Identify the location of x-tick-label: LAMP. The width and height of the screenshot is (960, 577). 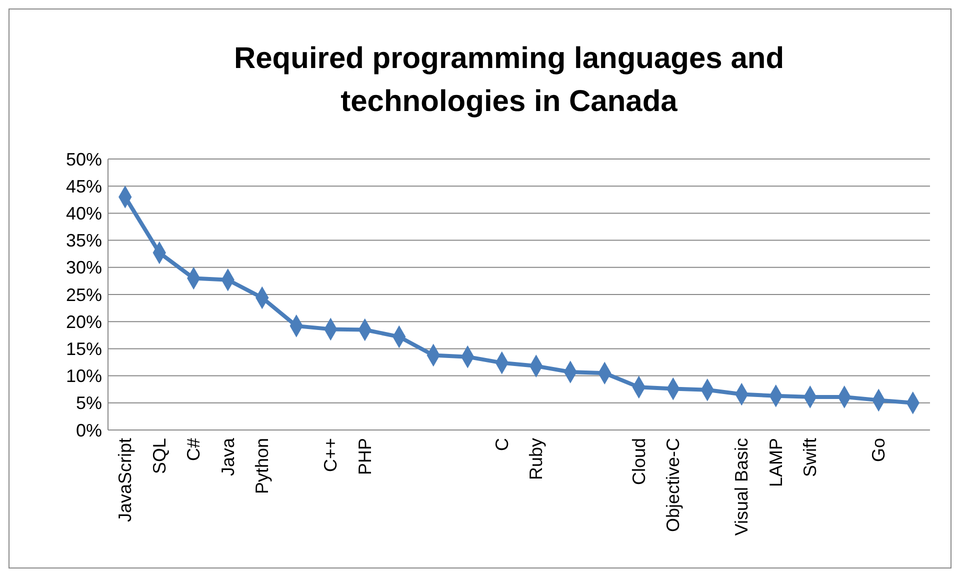
(776, 463).